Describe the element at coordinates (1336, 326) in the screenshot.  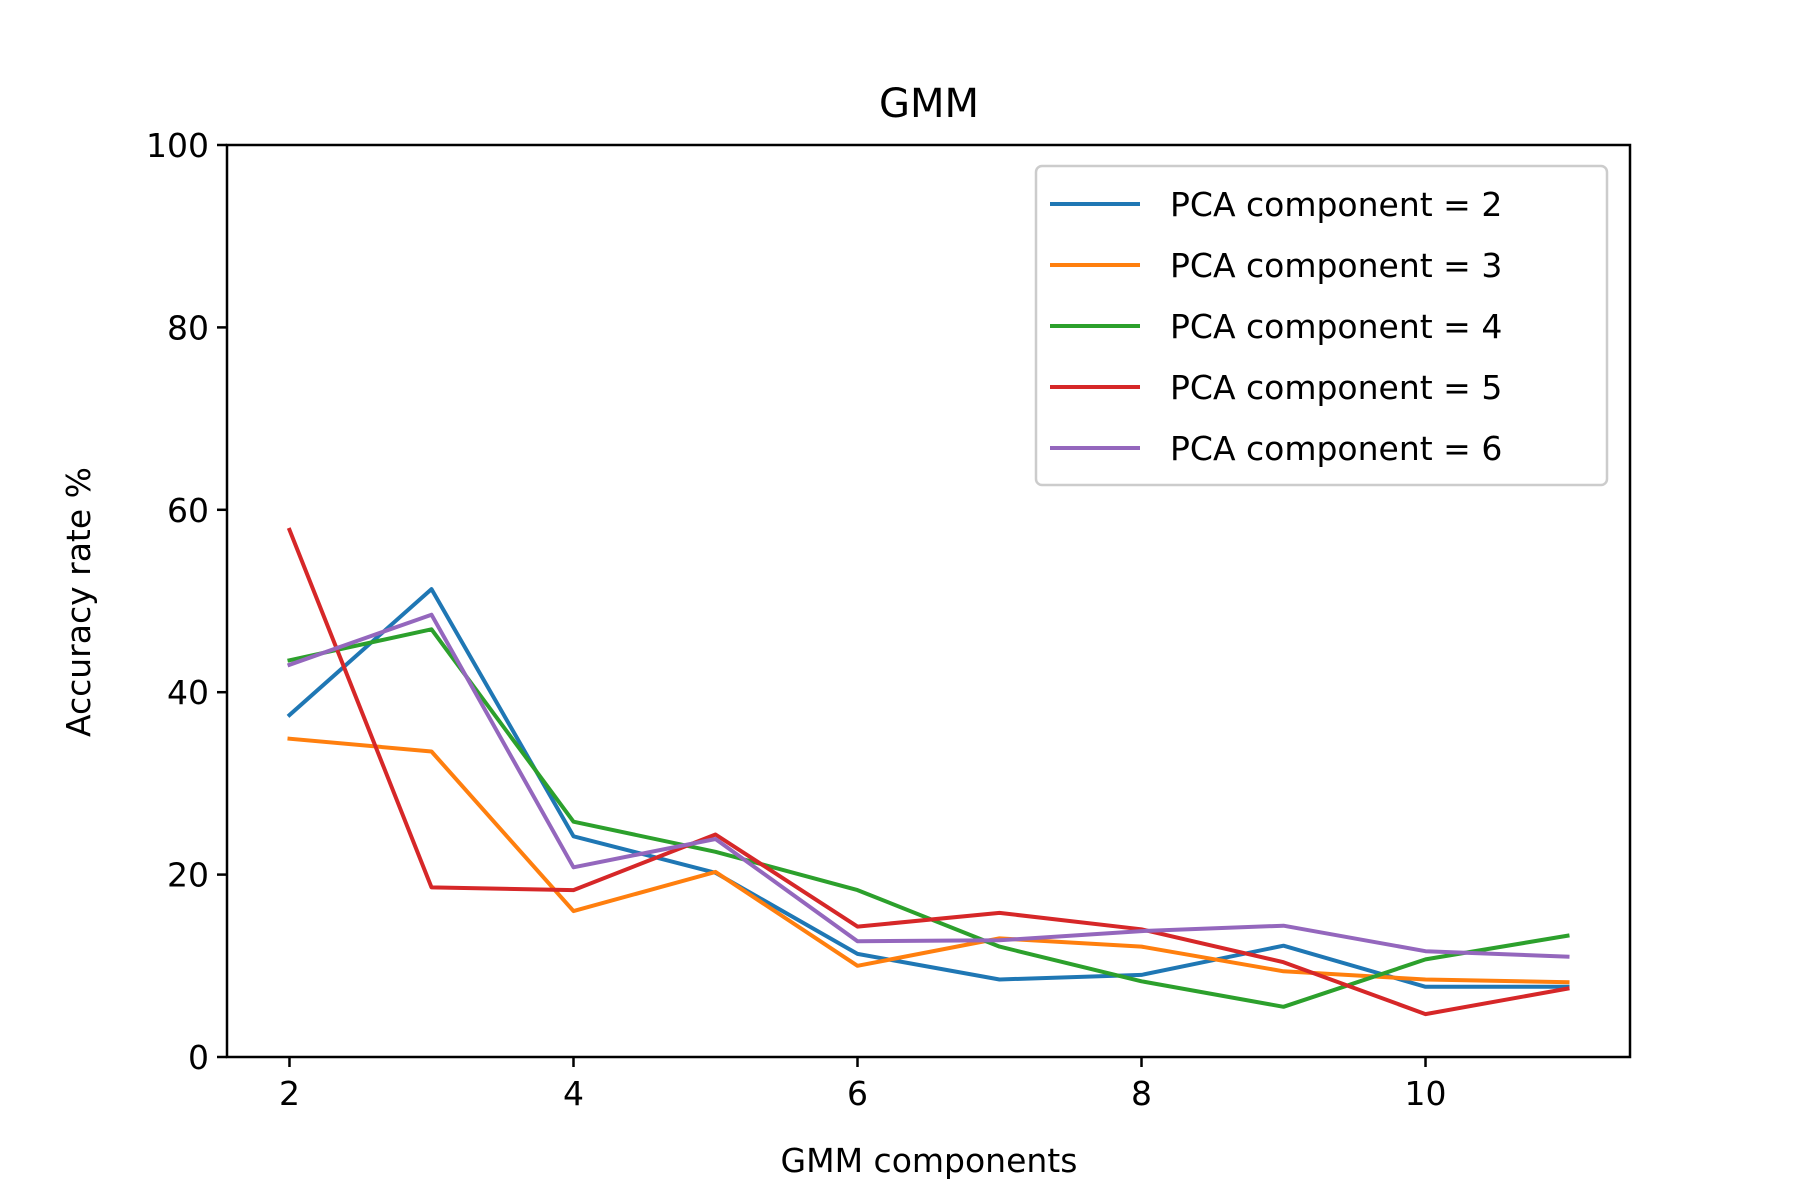
I see `legend-label-3: PCA component = 4` at that location.